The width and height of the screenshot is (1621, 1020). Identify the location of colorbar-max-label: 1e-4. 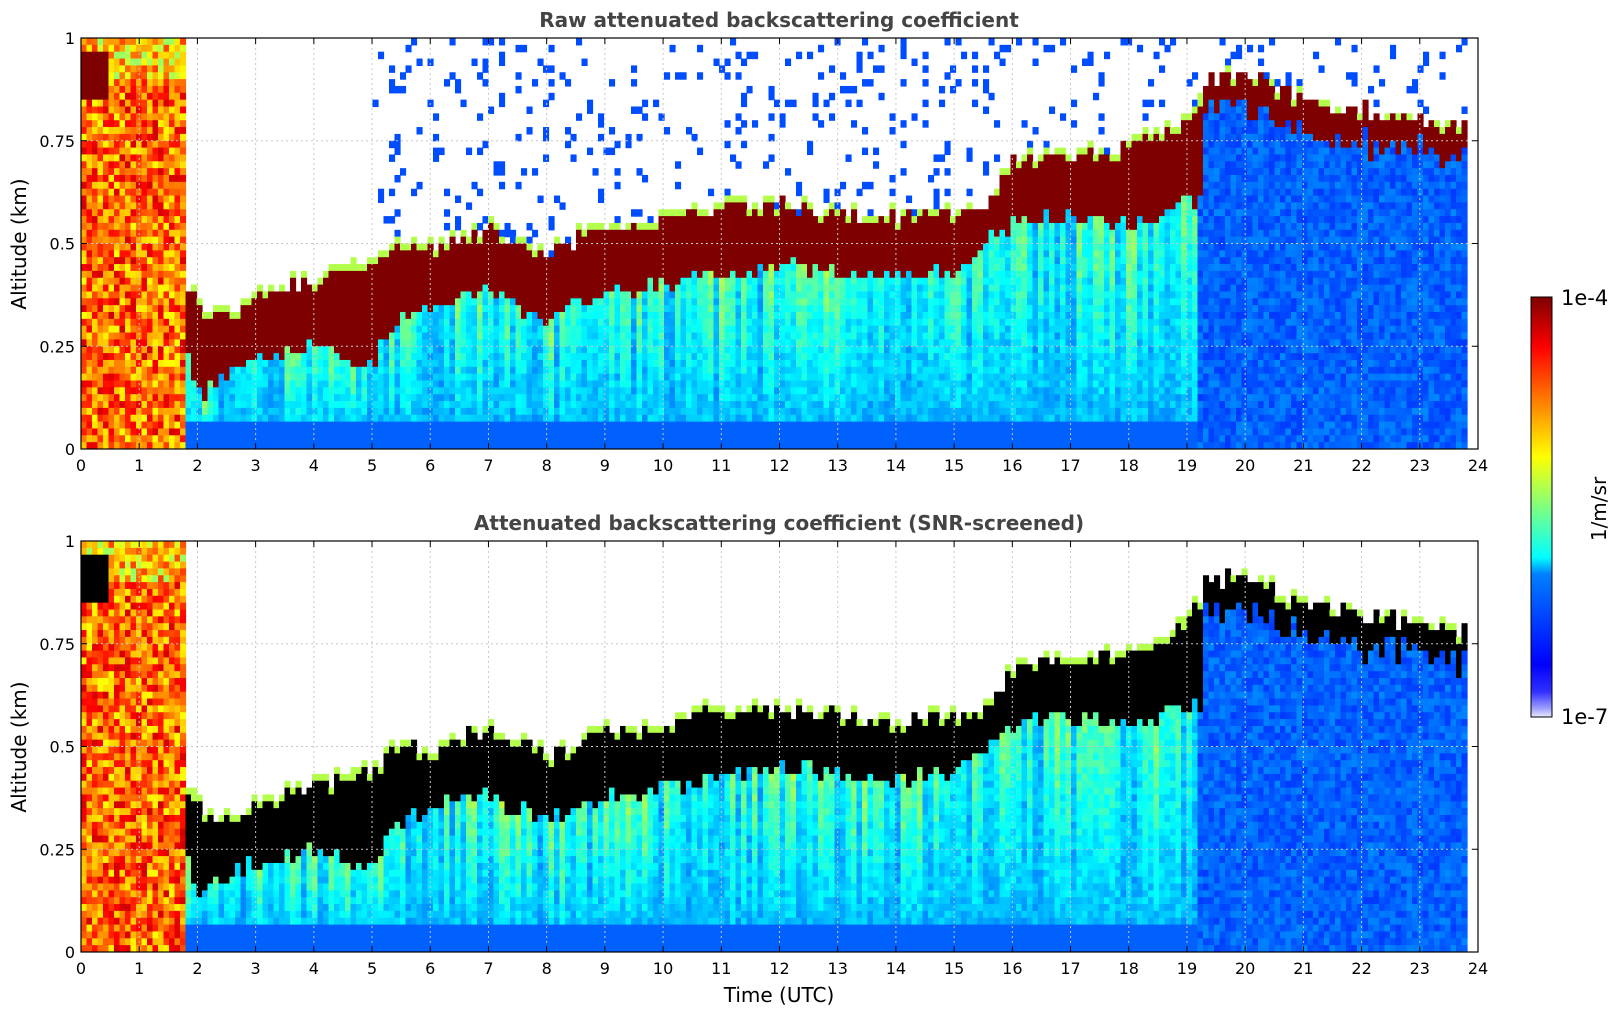
(1584, 298).